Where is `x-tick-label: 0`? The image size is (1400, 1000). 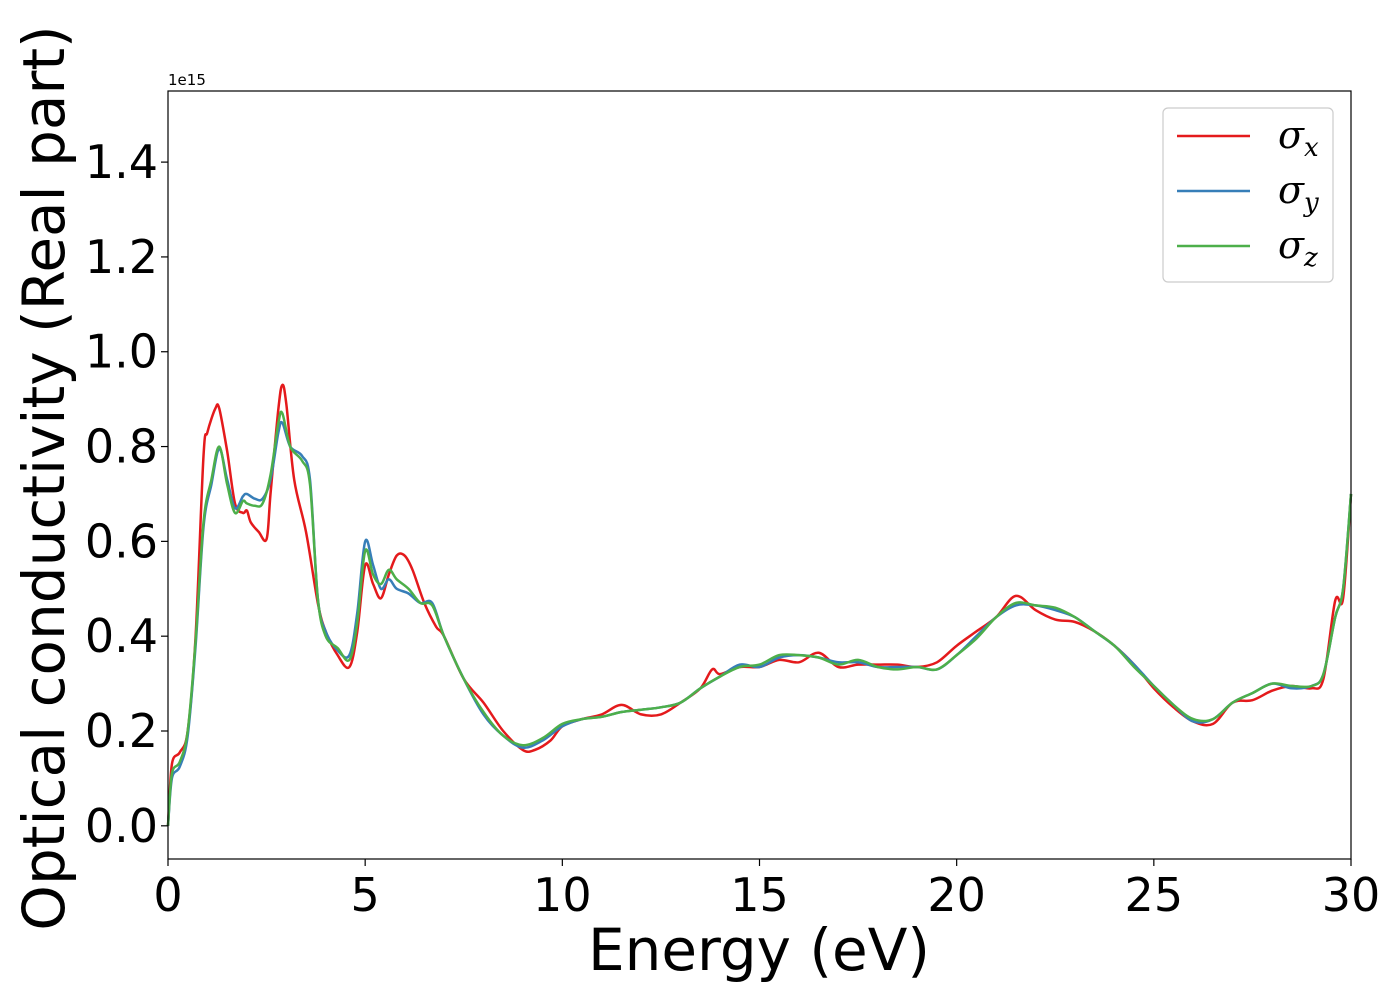 x-tick-label: 0 is located at coordinates (167, 895).